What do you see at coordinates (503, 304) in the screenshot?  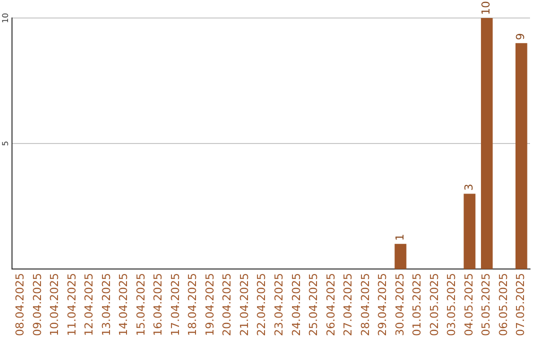 I see `x-tick-label: 06.05.2025` at bounding box center [503, 304].